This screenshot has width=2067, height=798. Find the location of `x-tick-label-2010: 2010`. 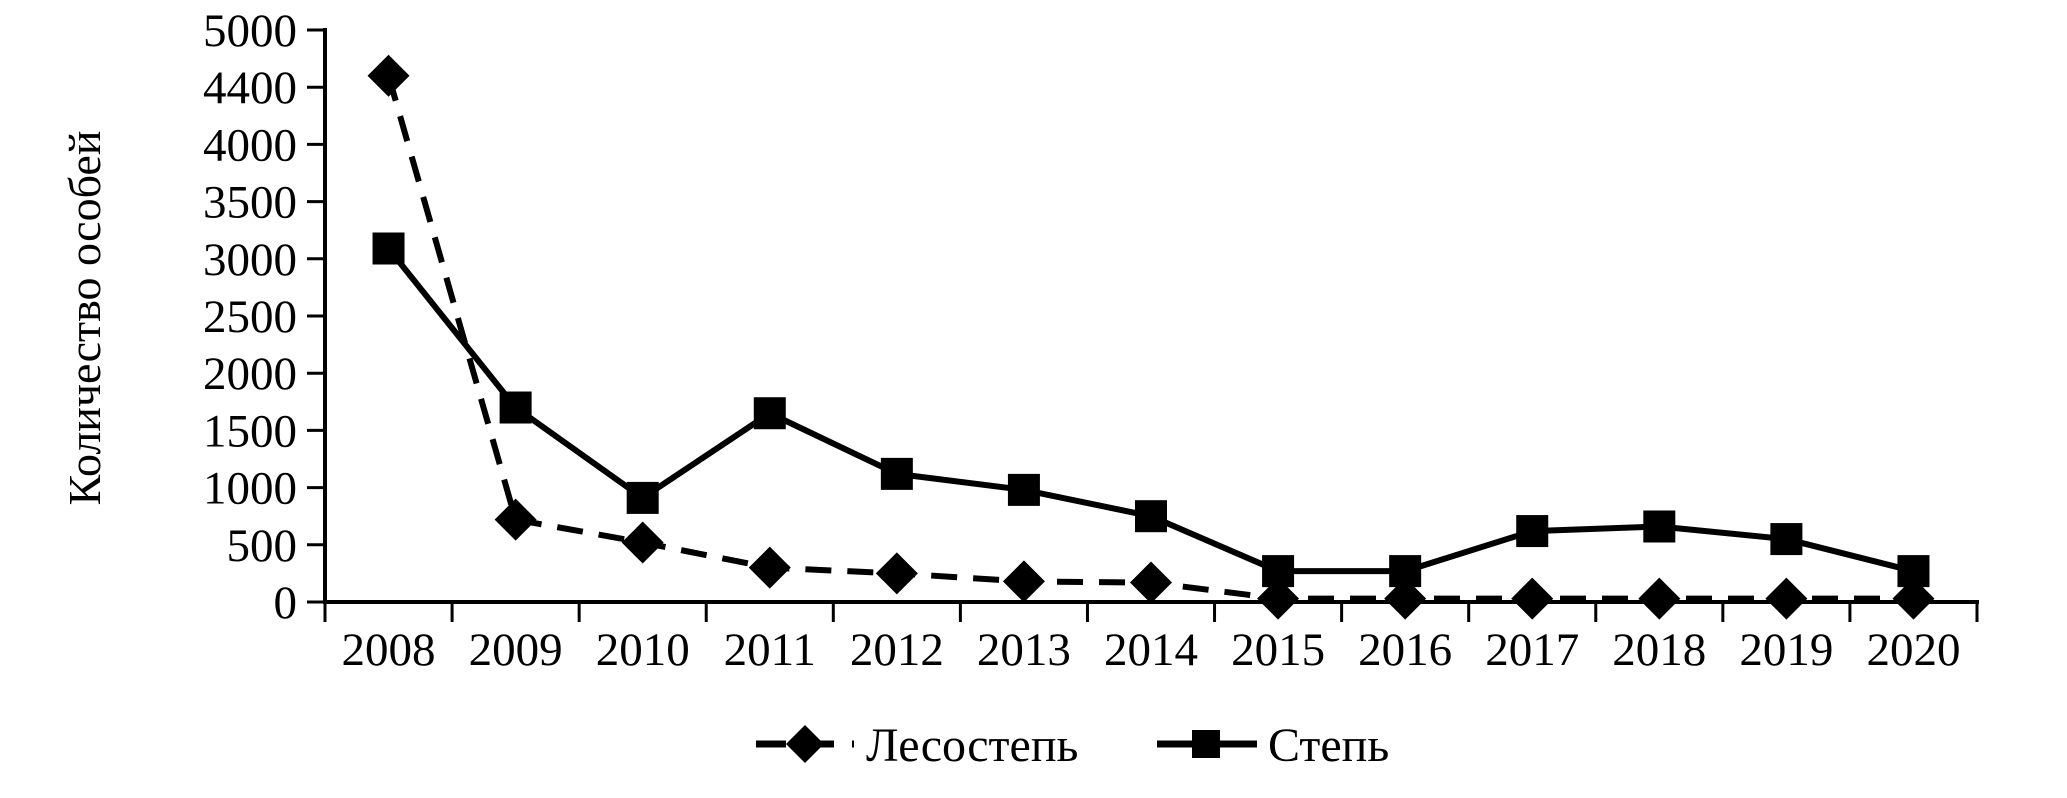

x-tick-label-2010: 2010 is located at coordinates (643, 650).